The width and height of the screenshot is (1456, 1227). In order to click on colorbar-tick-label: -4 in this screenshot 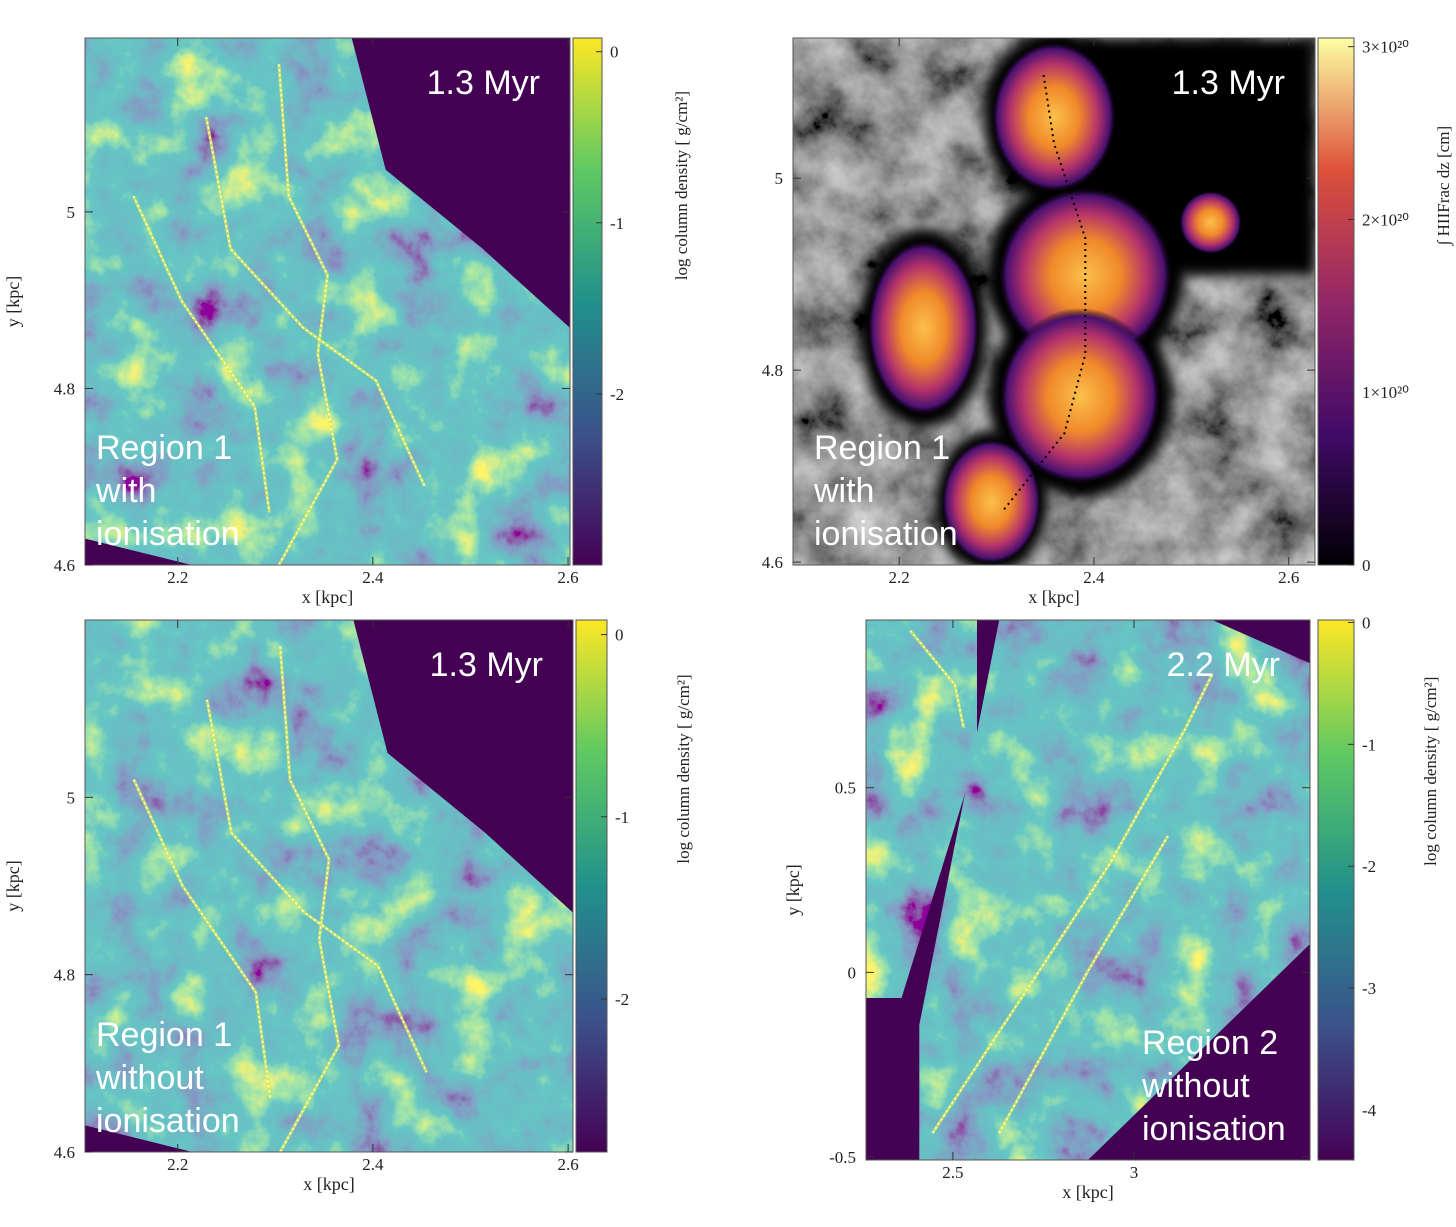, I will do `click(1369, 1110)`.